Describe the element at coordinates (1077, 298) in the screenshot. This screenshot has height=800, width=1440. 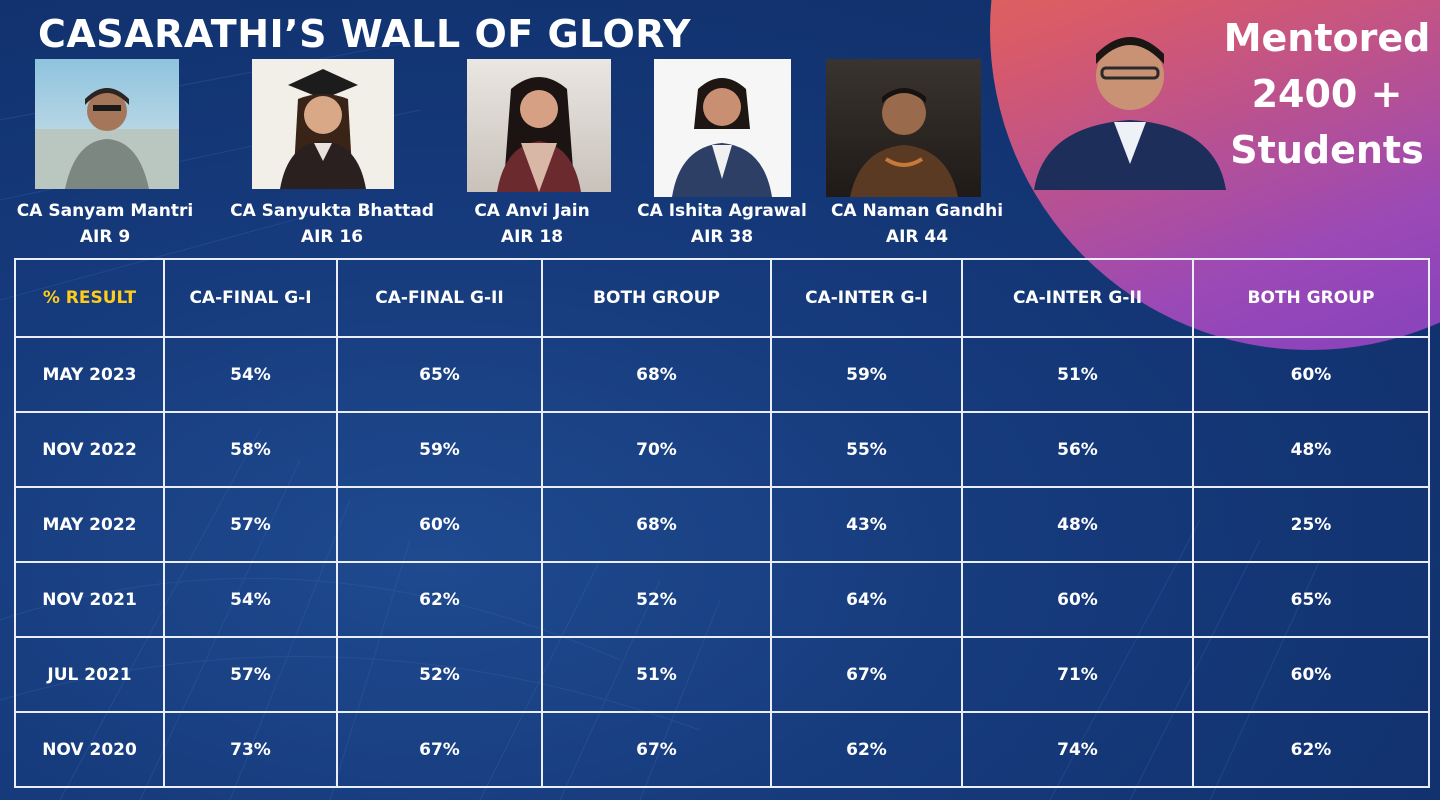
I see `header-inter-g2: CA-INTER G-II` at that location.